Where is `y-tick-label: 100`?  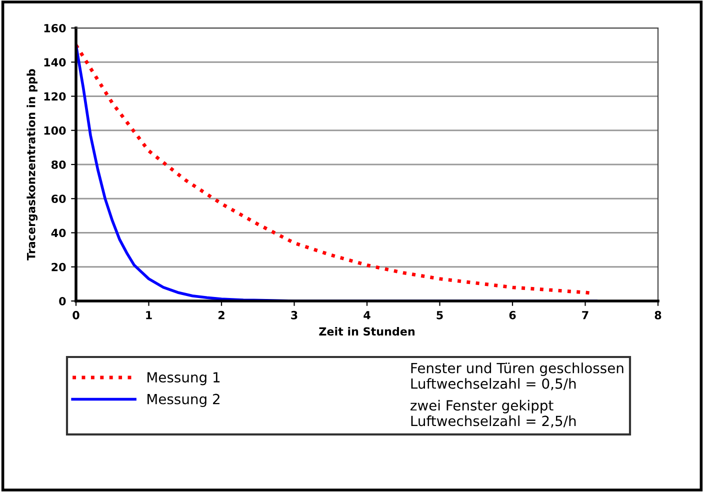 y-tick-label: 100 is located at coordinates (55, 130).